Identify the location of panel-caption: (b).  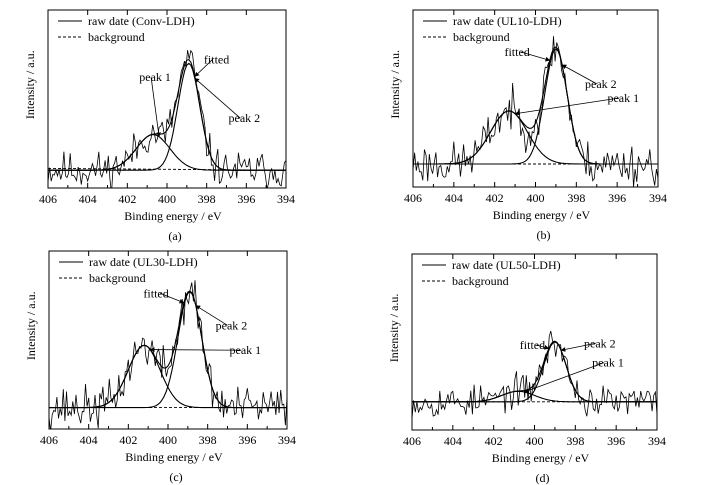
(544, 235).